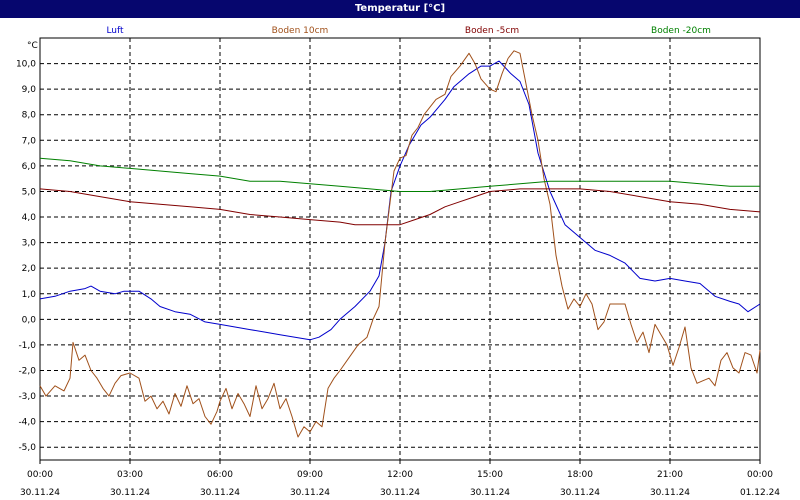 The image size is (800, 500). Describe the element at coordinates (29, 269) in the screenshot. I see `y-tick-label: 2,0` at that location.